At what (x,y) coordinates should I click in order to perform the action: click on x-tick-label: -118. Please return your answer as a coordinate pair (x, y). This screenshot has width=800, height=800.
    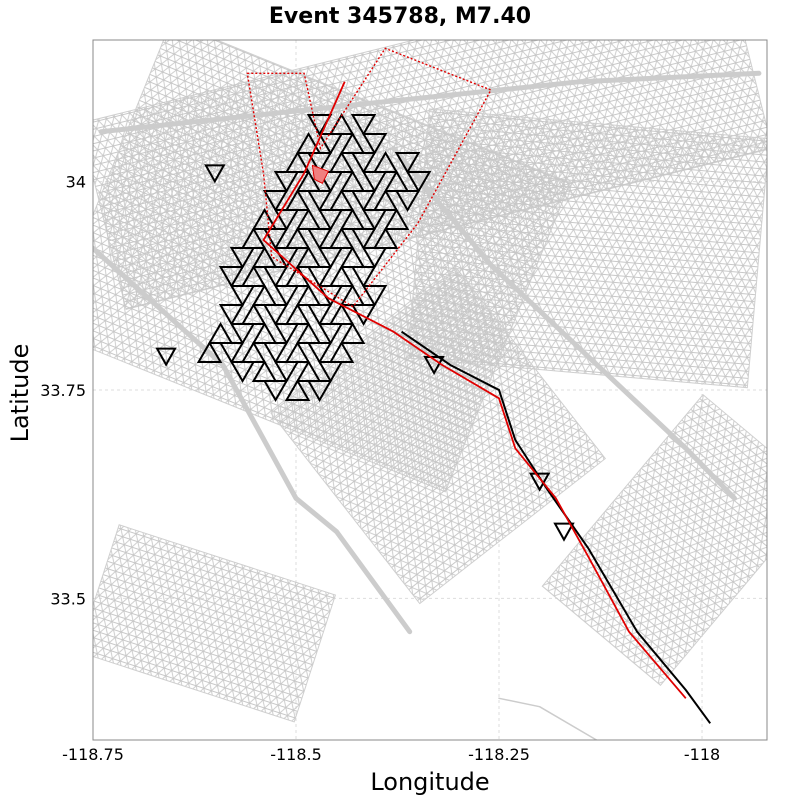
    Looking at the image, I should click on (702, 754).